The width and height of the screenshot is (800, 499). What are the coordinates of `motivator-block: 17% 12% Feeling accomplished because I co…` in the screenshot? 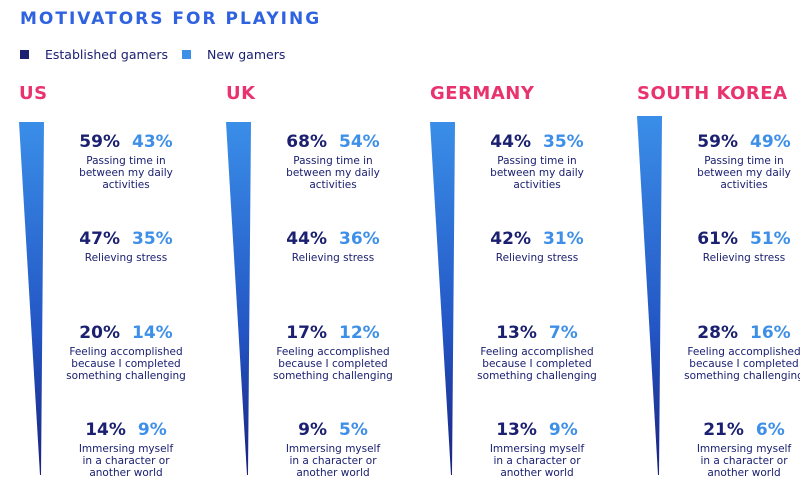 It's located at (333, 352).